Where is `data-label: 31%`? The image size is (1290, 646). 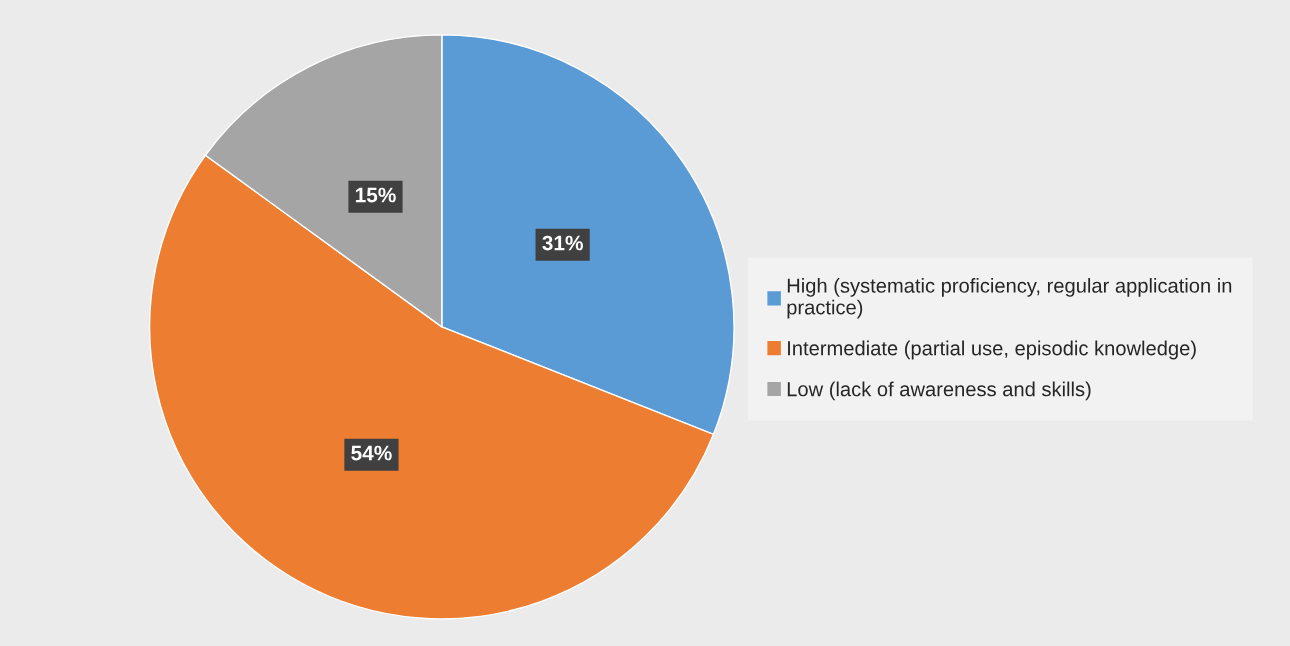 data-label: 31% is located at coordinates (562, 243).